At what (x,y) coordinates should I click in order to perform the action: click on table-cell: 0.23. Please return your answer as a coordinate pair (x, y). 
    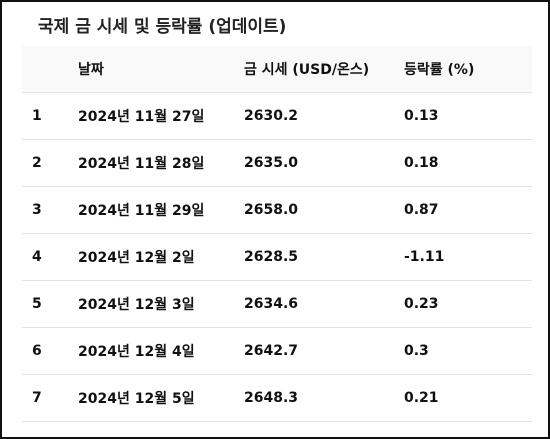
    Looking at the image, I should click on (468, 304).